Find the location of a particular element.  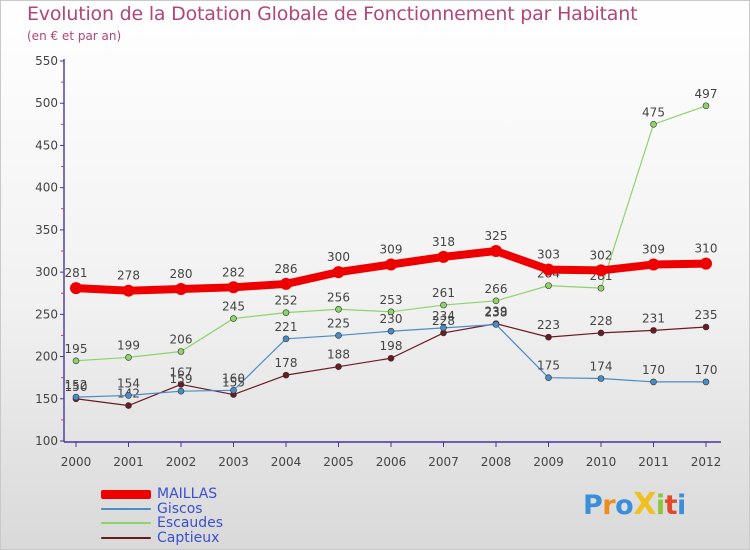

x-tick-label: 2006 is located at coordinates (391, 462).